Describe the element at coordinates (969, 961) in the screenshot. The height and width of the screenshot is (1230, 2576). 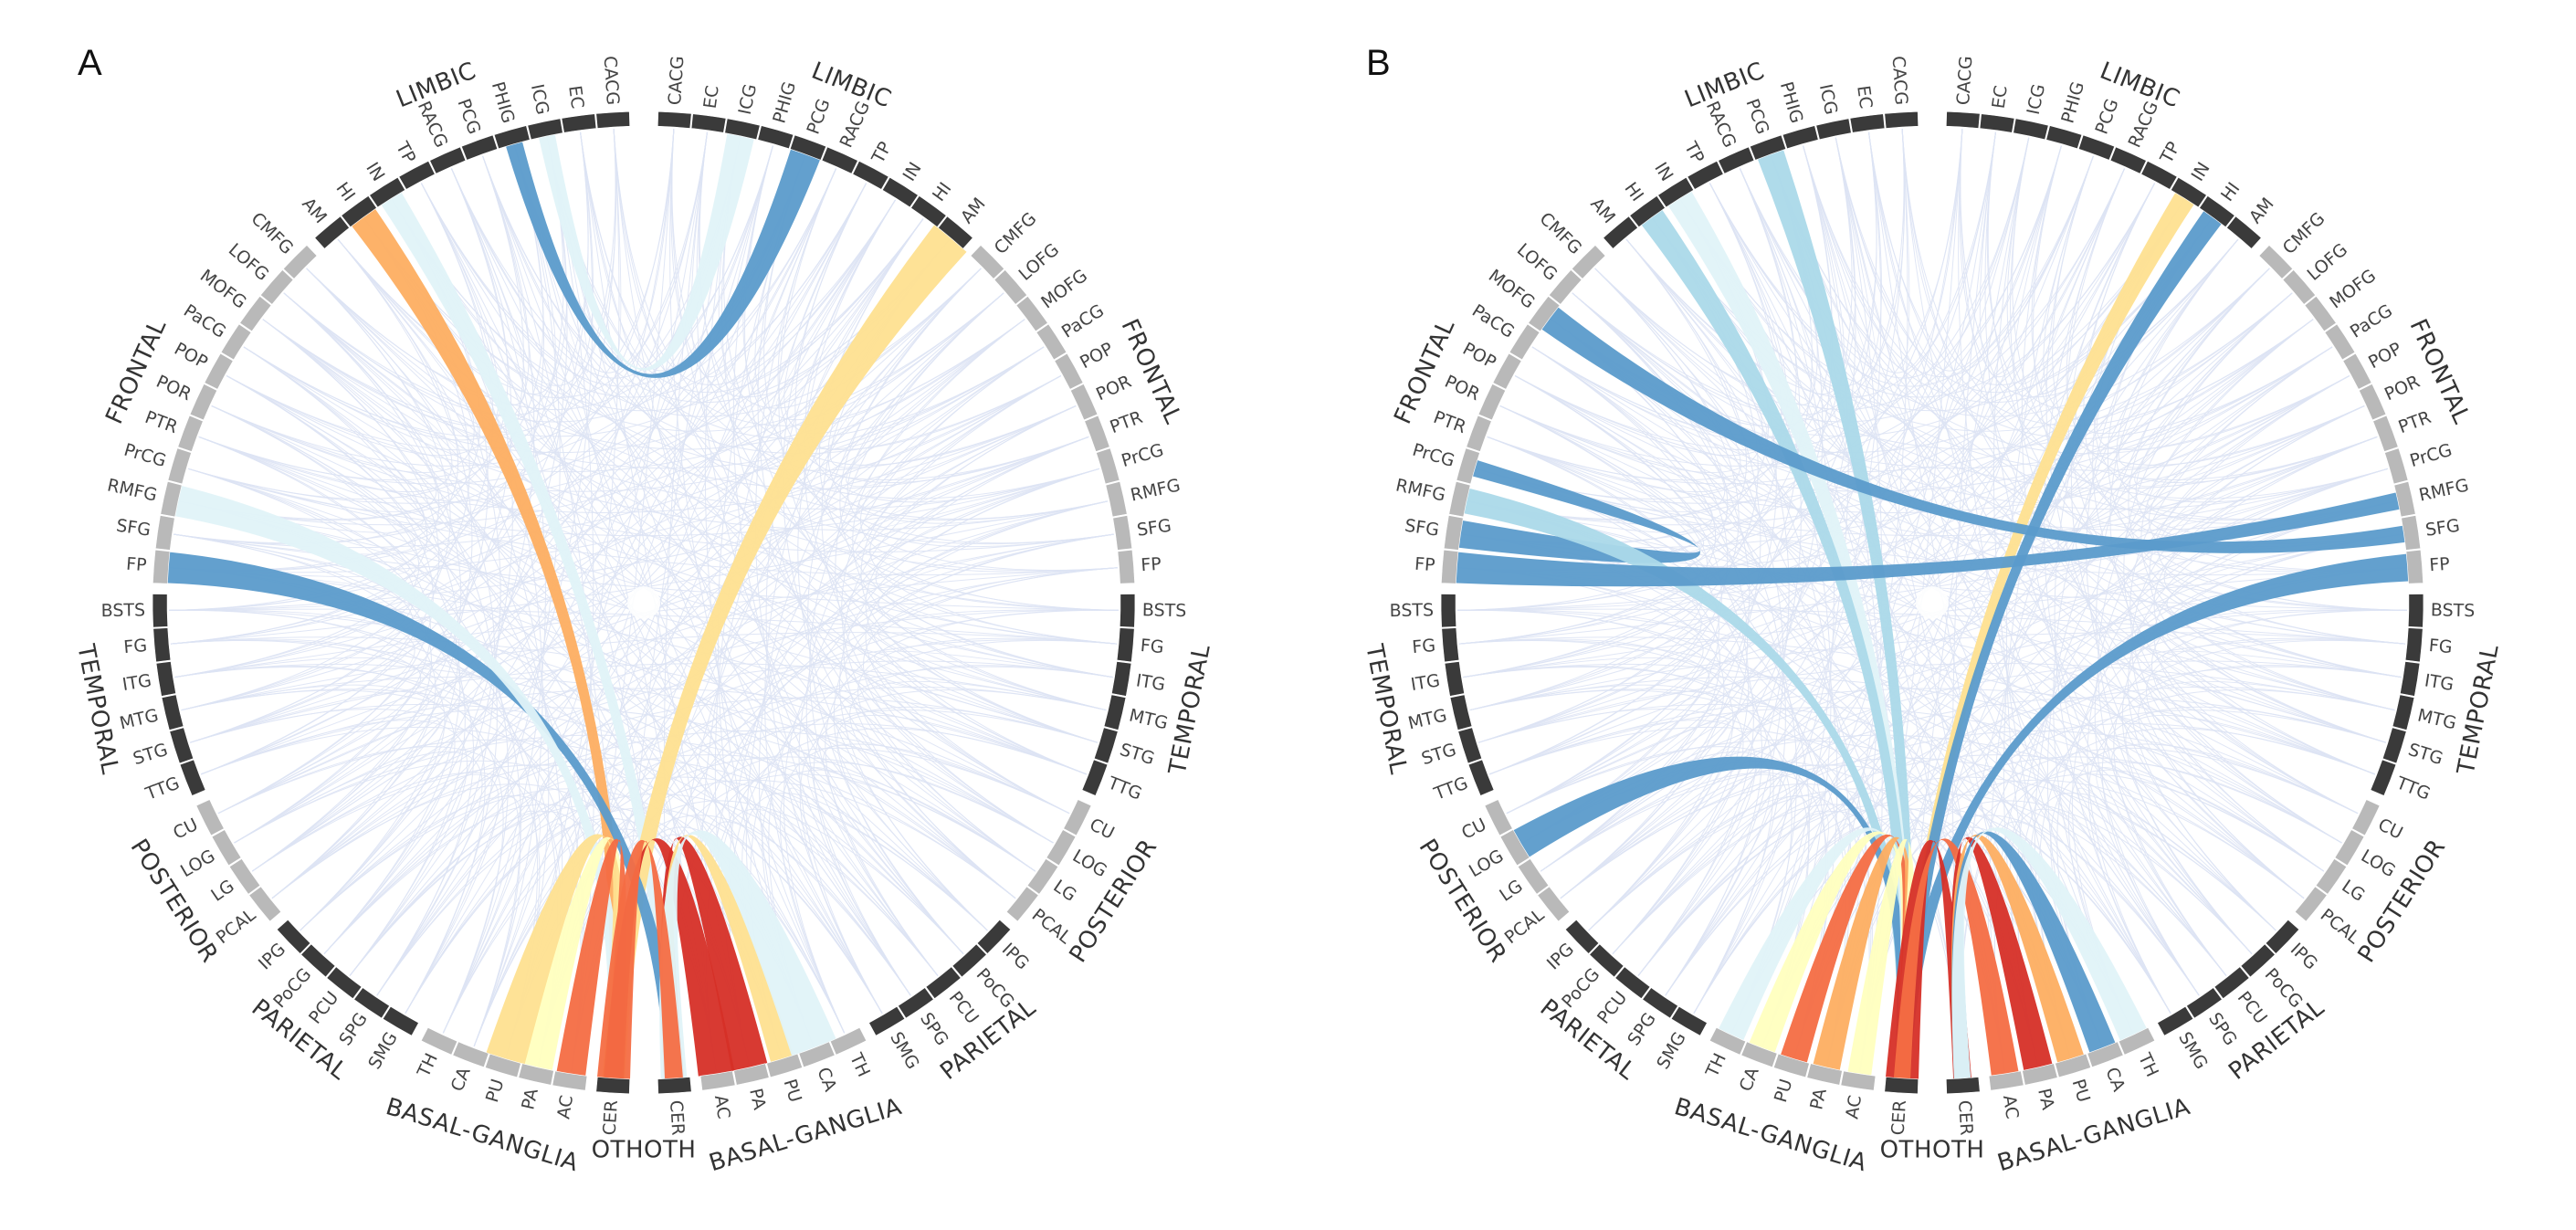
I see `node-segment-r-pocg` at that location.